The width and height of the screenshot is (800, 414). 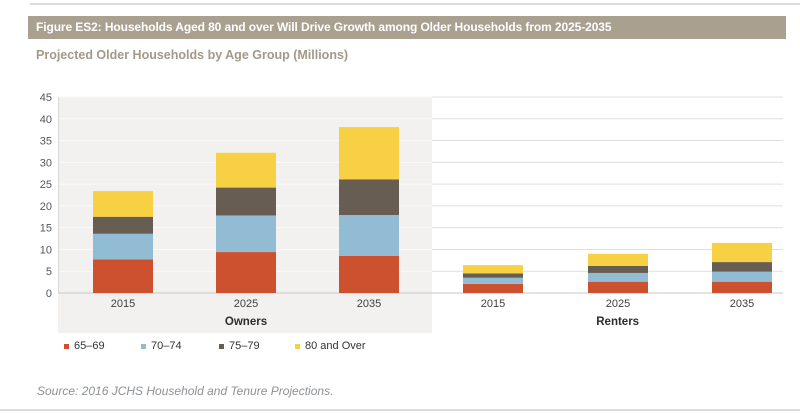 I want to click on y-tick-label: 25, so click(x=46, y=185).